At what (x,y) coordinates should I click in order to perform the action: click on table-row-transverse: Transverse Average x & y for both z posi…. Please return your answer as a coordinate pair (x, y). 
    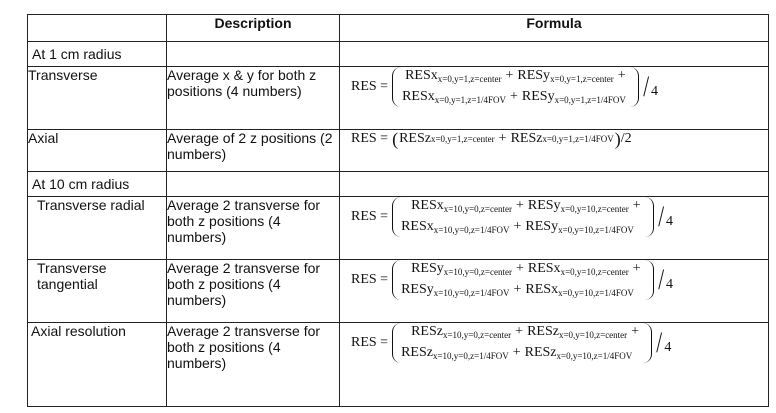
    Looking at the image, I should click on (398, 98).